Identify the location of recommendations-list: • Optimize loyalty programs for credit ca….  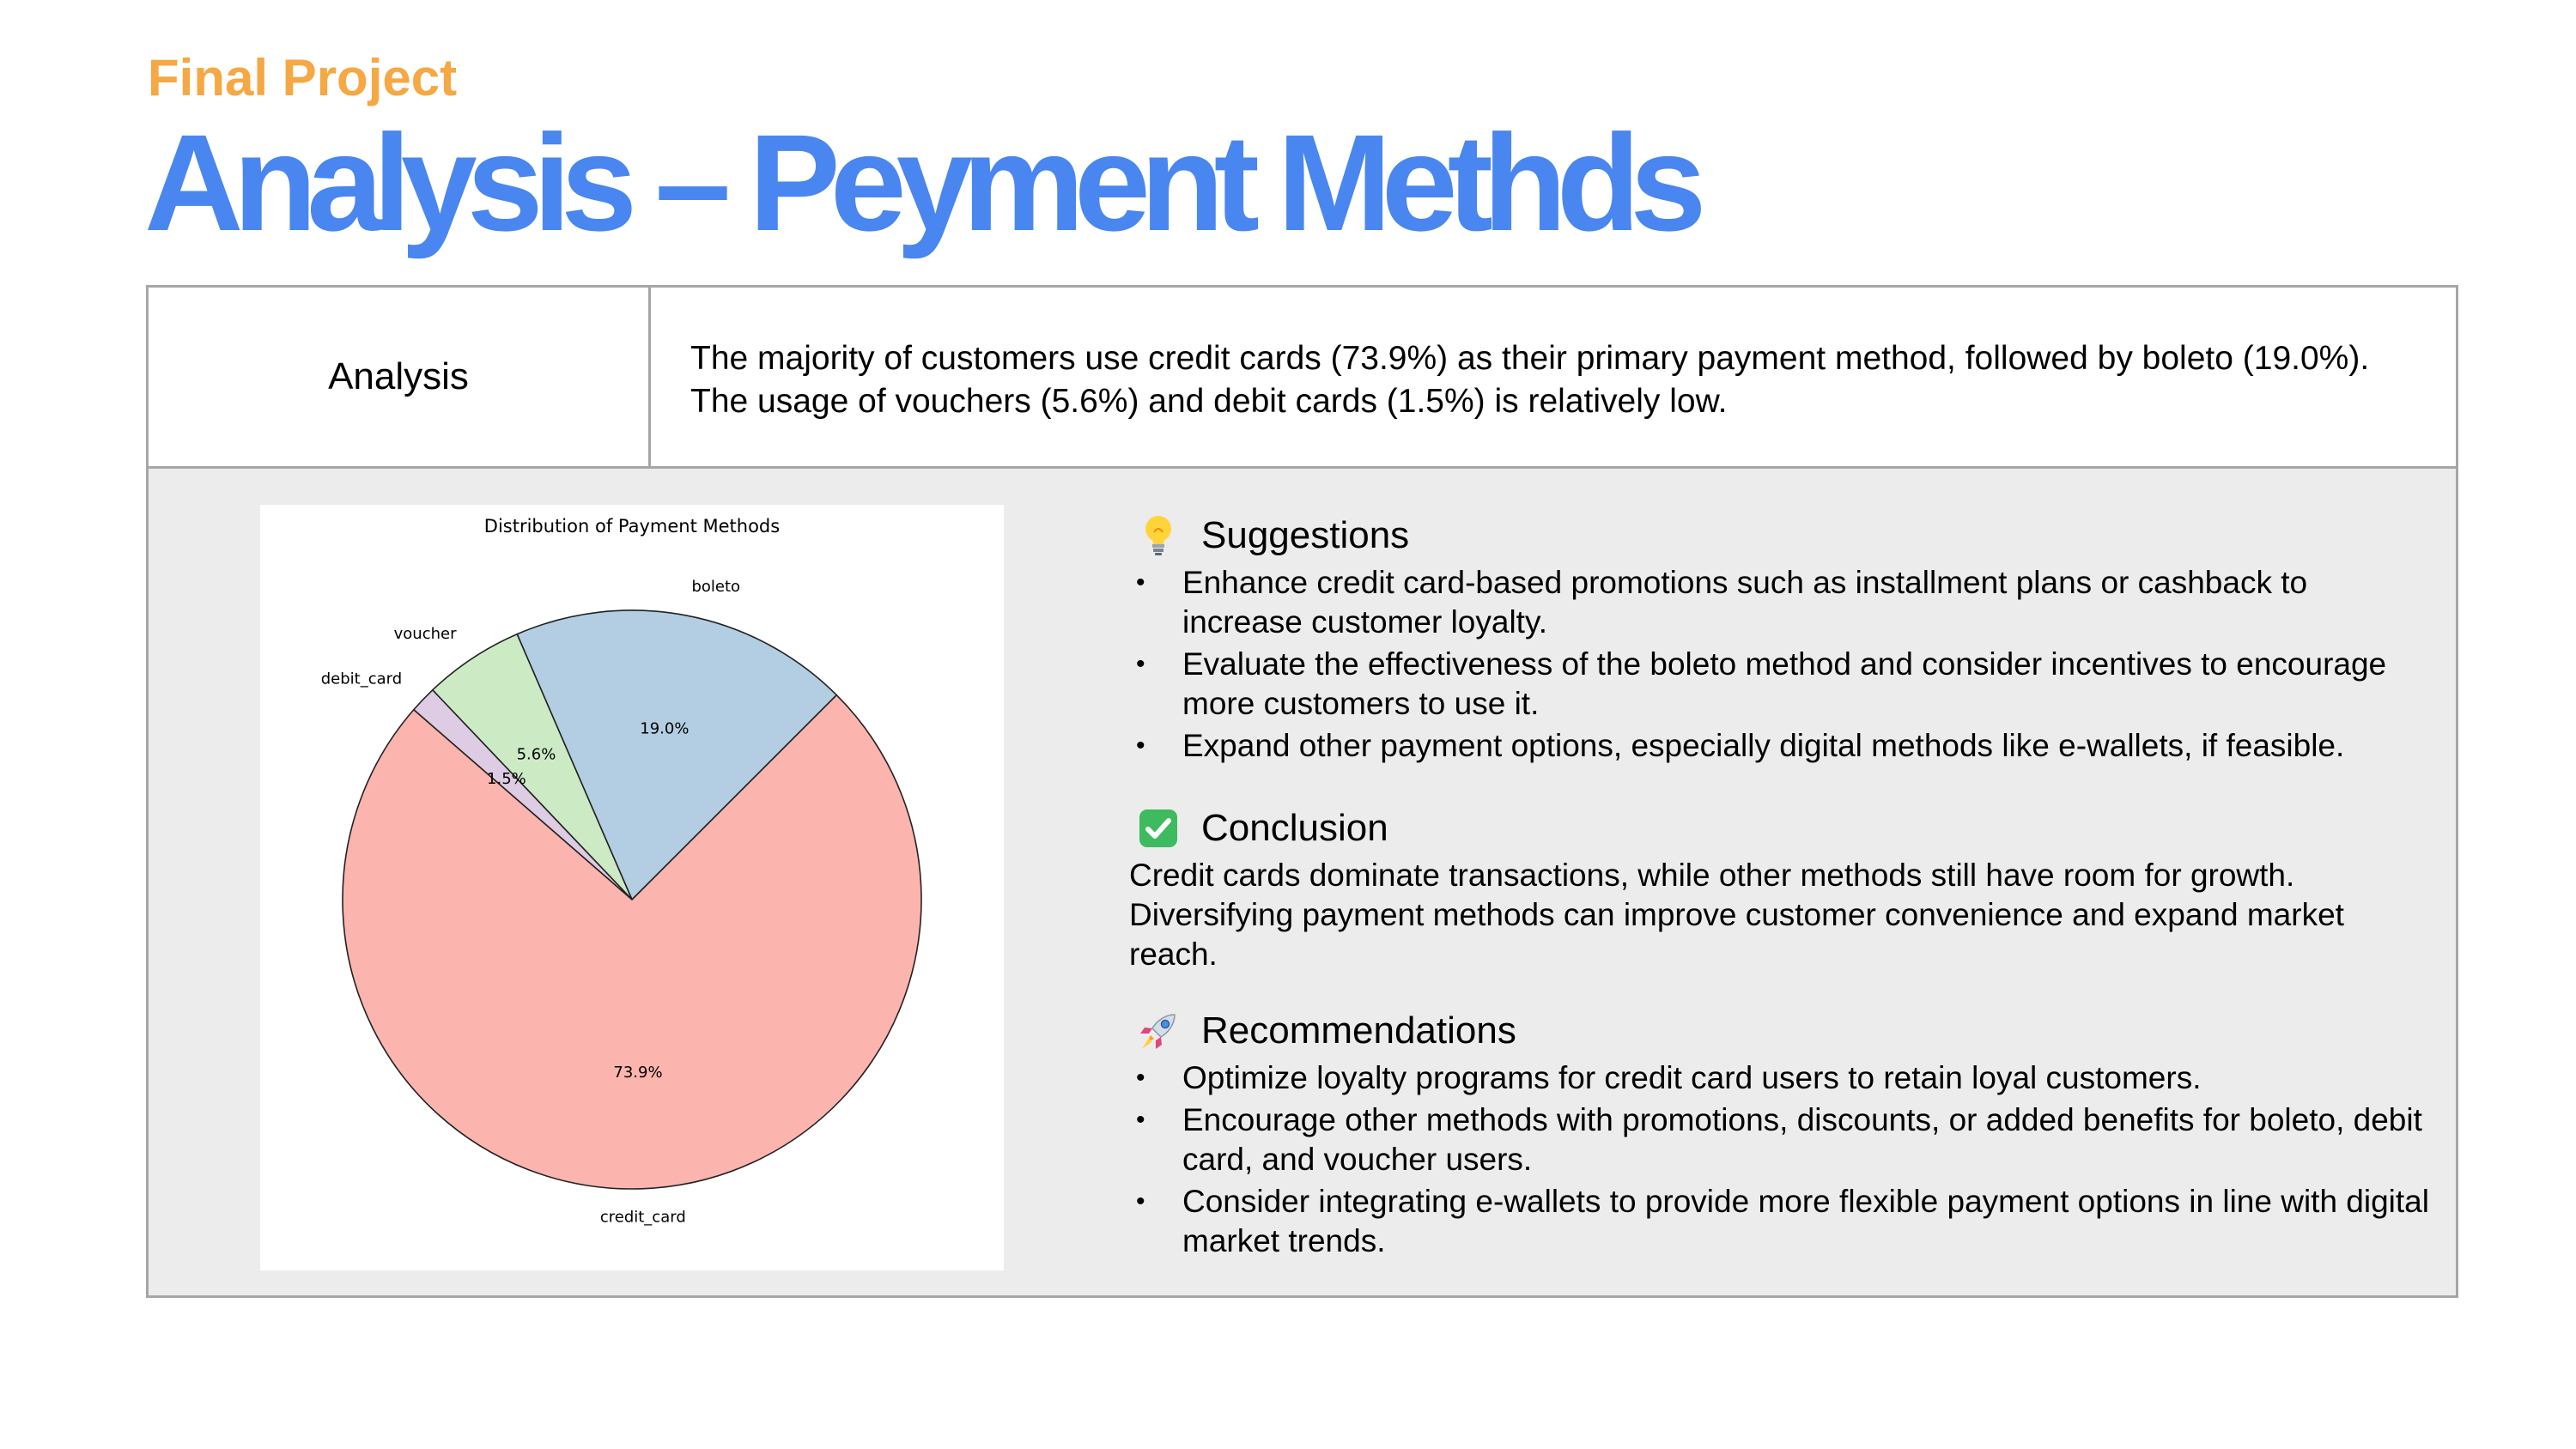
(1782, 1159).